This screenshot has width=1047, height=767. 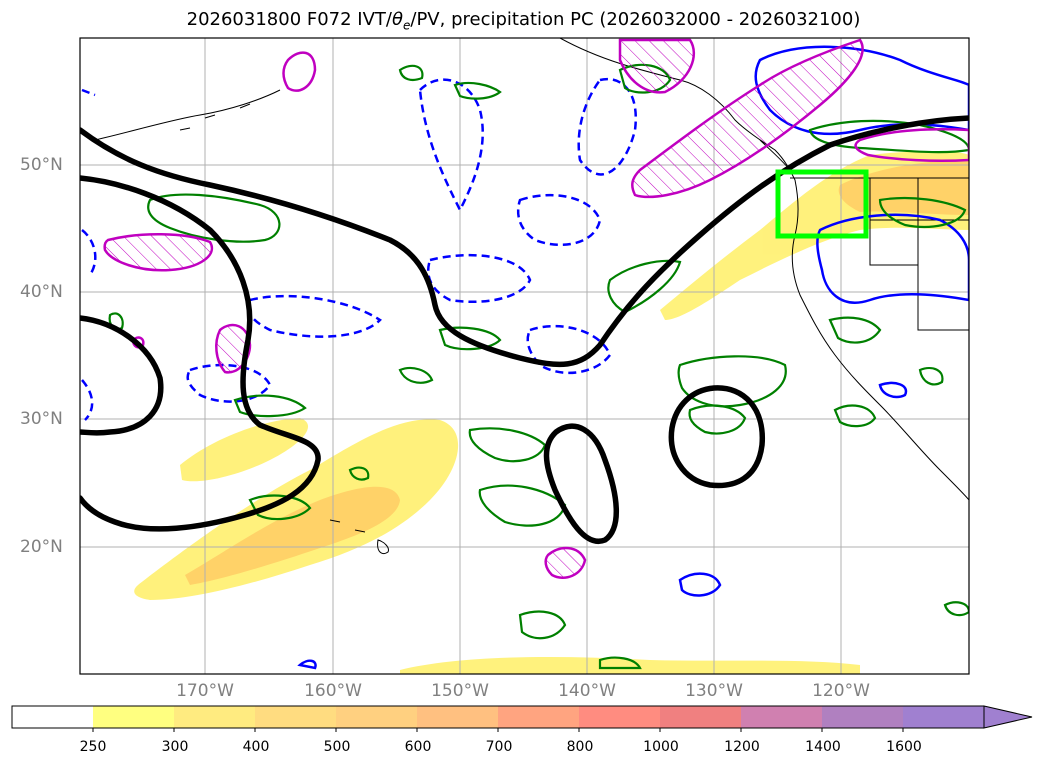 What do you see at coordinates (215, 117) in the screenshot?
I see `coastline-kodiak` at bounding box center [215, 117].